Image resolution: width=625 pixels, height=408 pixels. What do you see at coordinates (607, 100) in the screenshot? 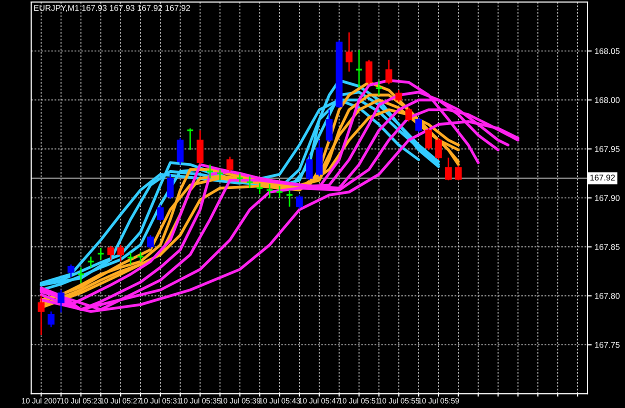
I see `y-tick-label: 168.00` at bounding box center [607, 100].